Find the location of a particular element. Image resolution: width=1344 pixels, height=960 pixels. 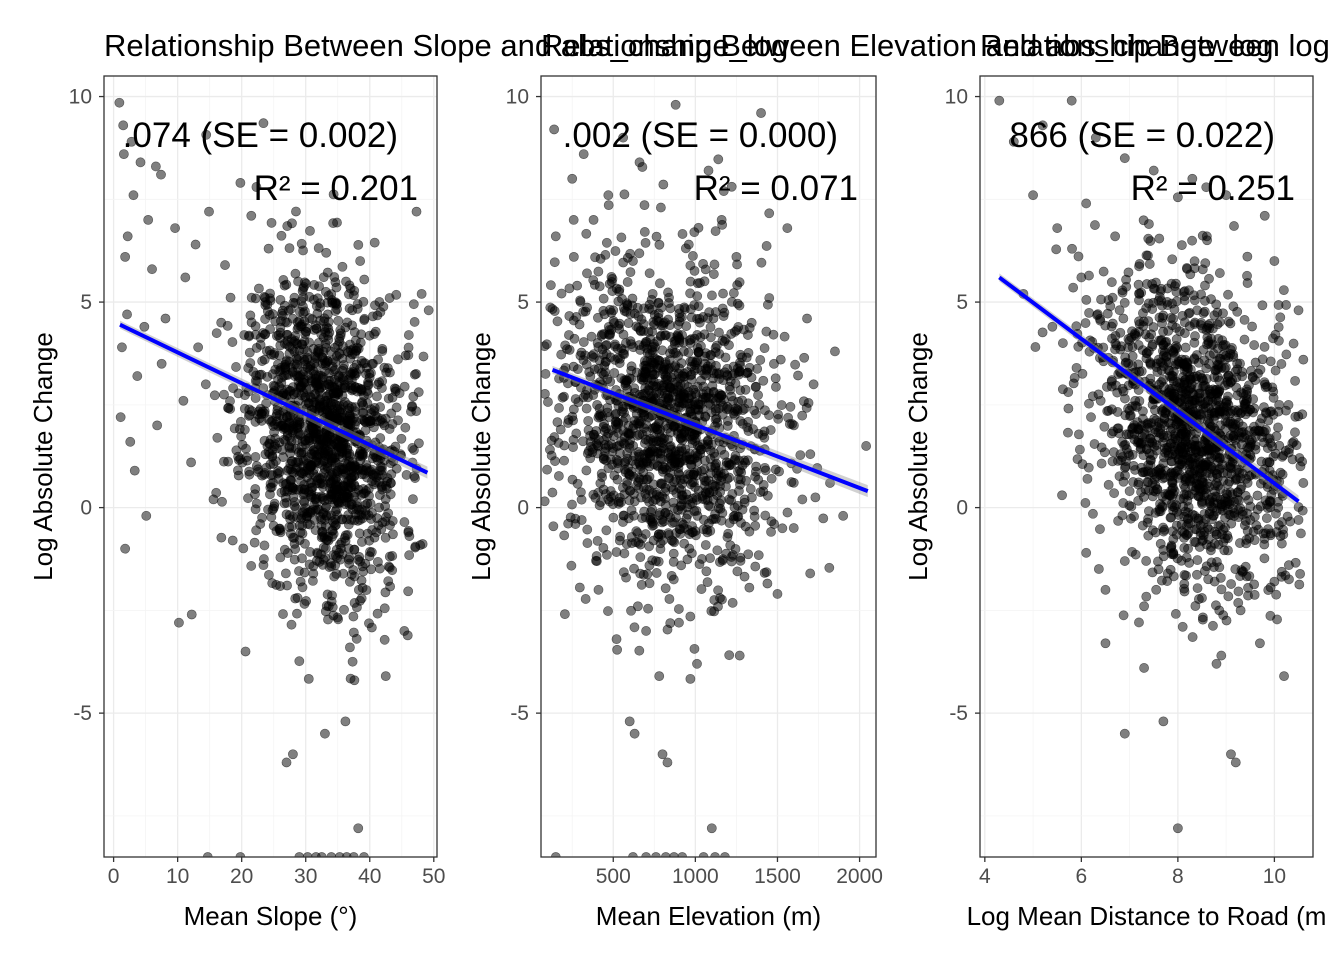

y-tick-label: 0 is located at coordinates (86, 508).